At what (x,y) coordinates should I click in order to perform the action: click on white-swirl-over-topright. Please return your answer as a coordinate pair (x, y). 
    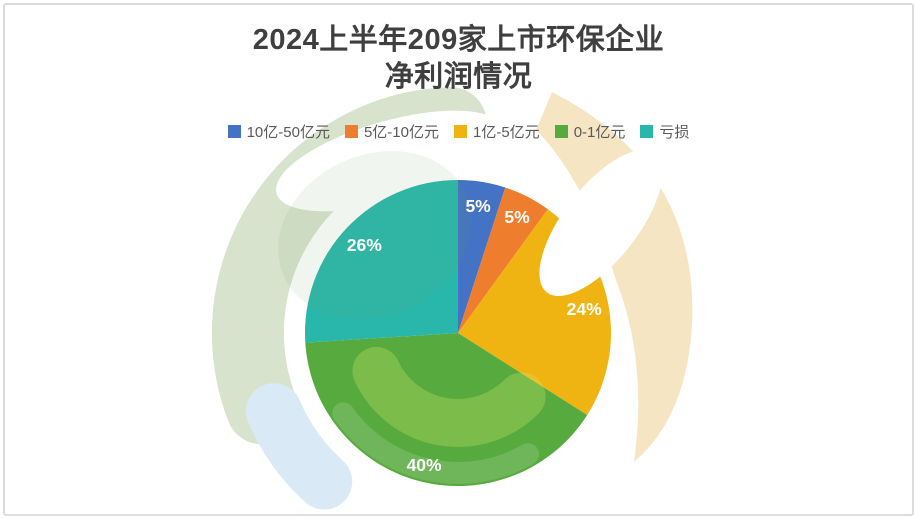
    Looking at the image, I should click on (601, 223).